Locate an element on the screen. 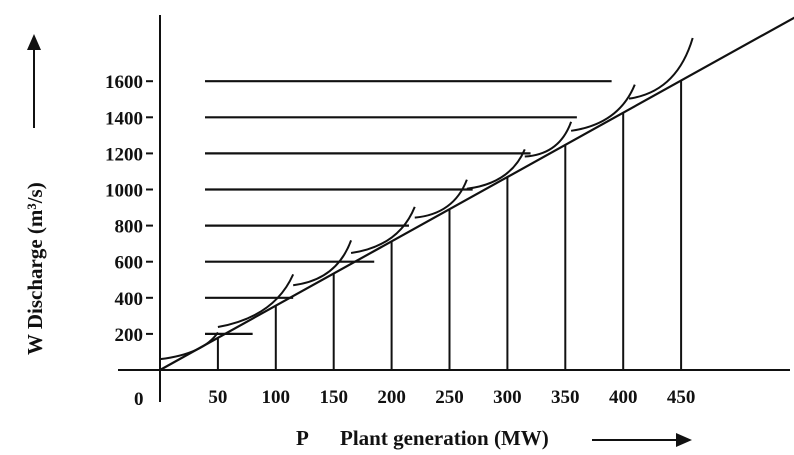  x-tick-label: 50 is located at coordinates (217, 397).